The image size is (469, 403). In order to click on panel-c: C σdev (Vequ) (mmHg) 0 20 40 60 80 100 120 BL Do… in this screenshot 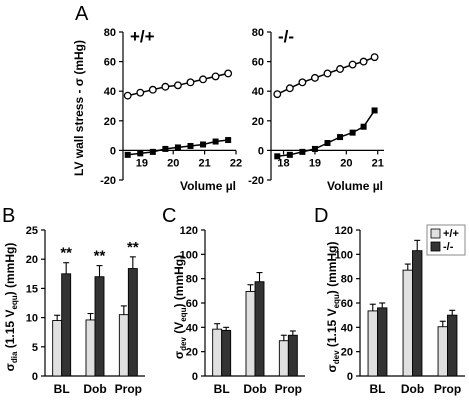, I will do `click(233, 300)`.